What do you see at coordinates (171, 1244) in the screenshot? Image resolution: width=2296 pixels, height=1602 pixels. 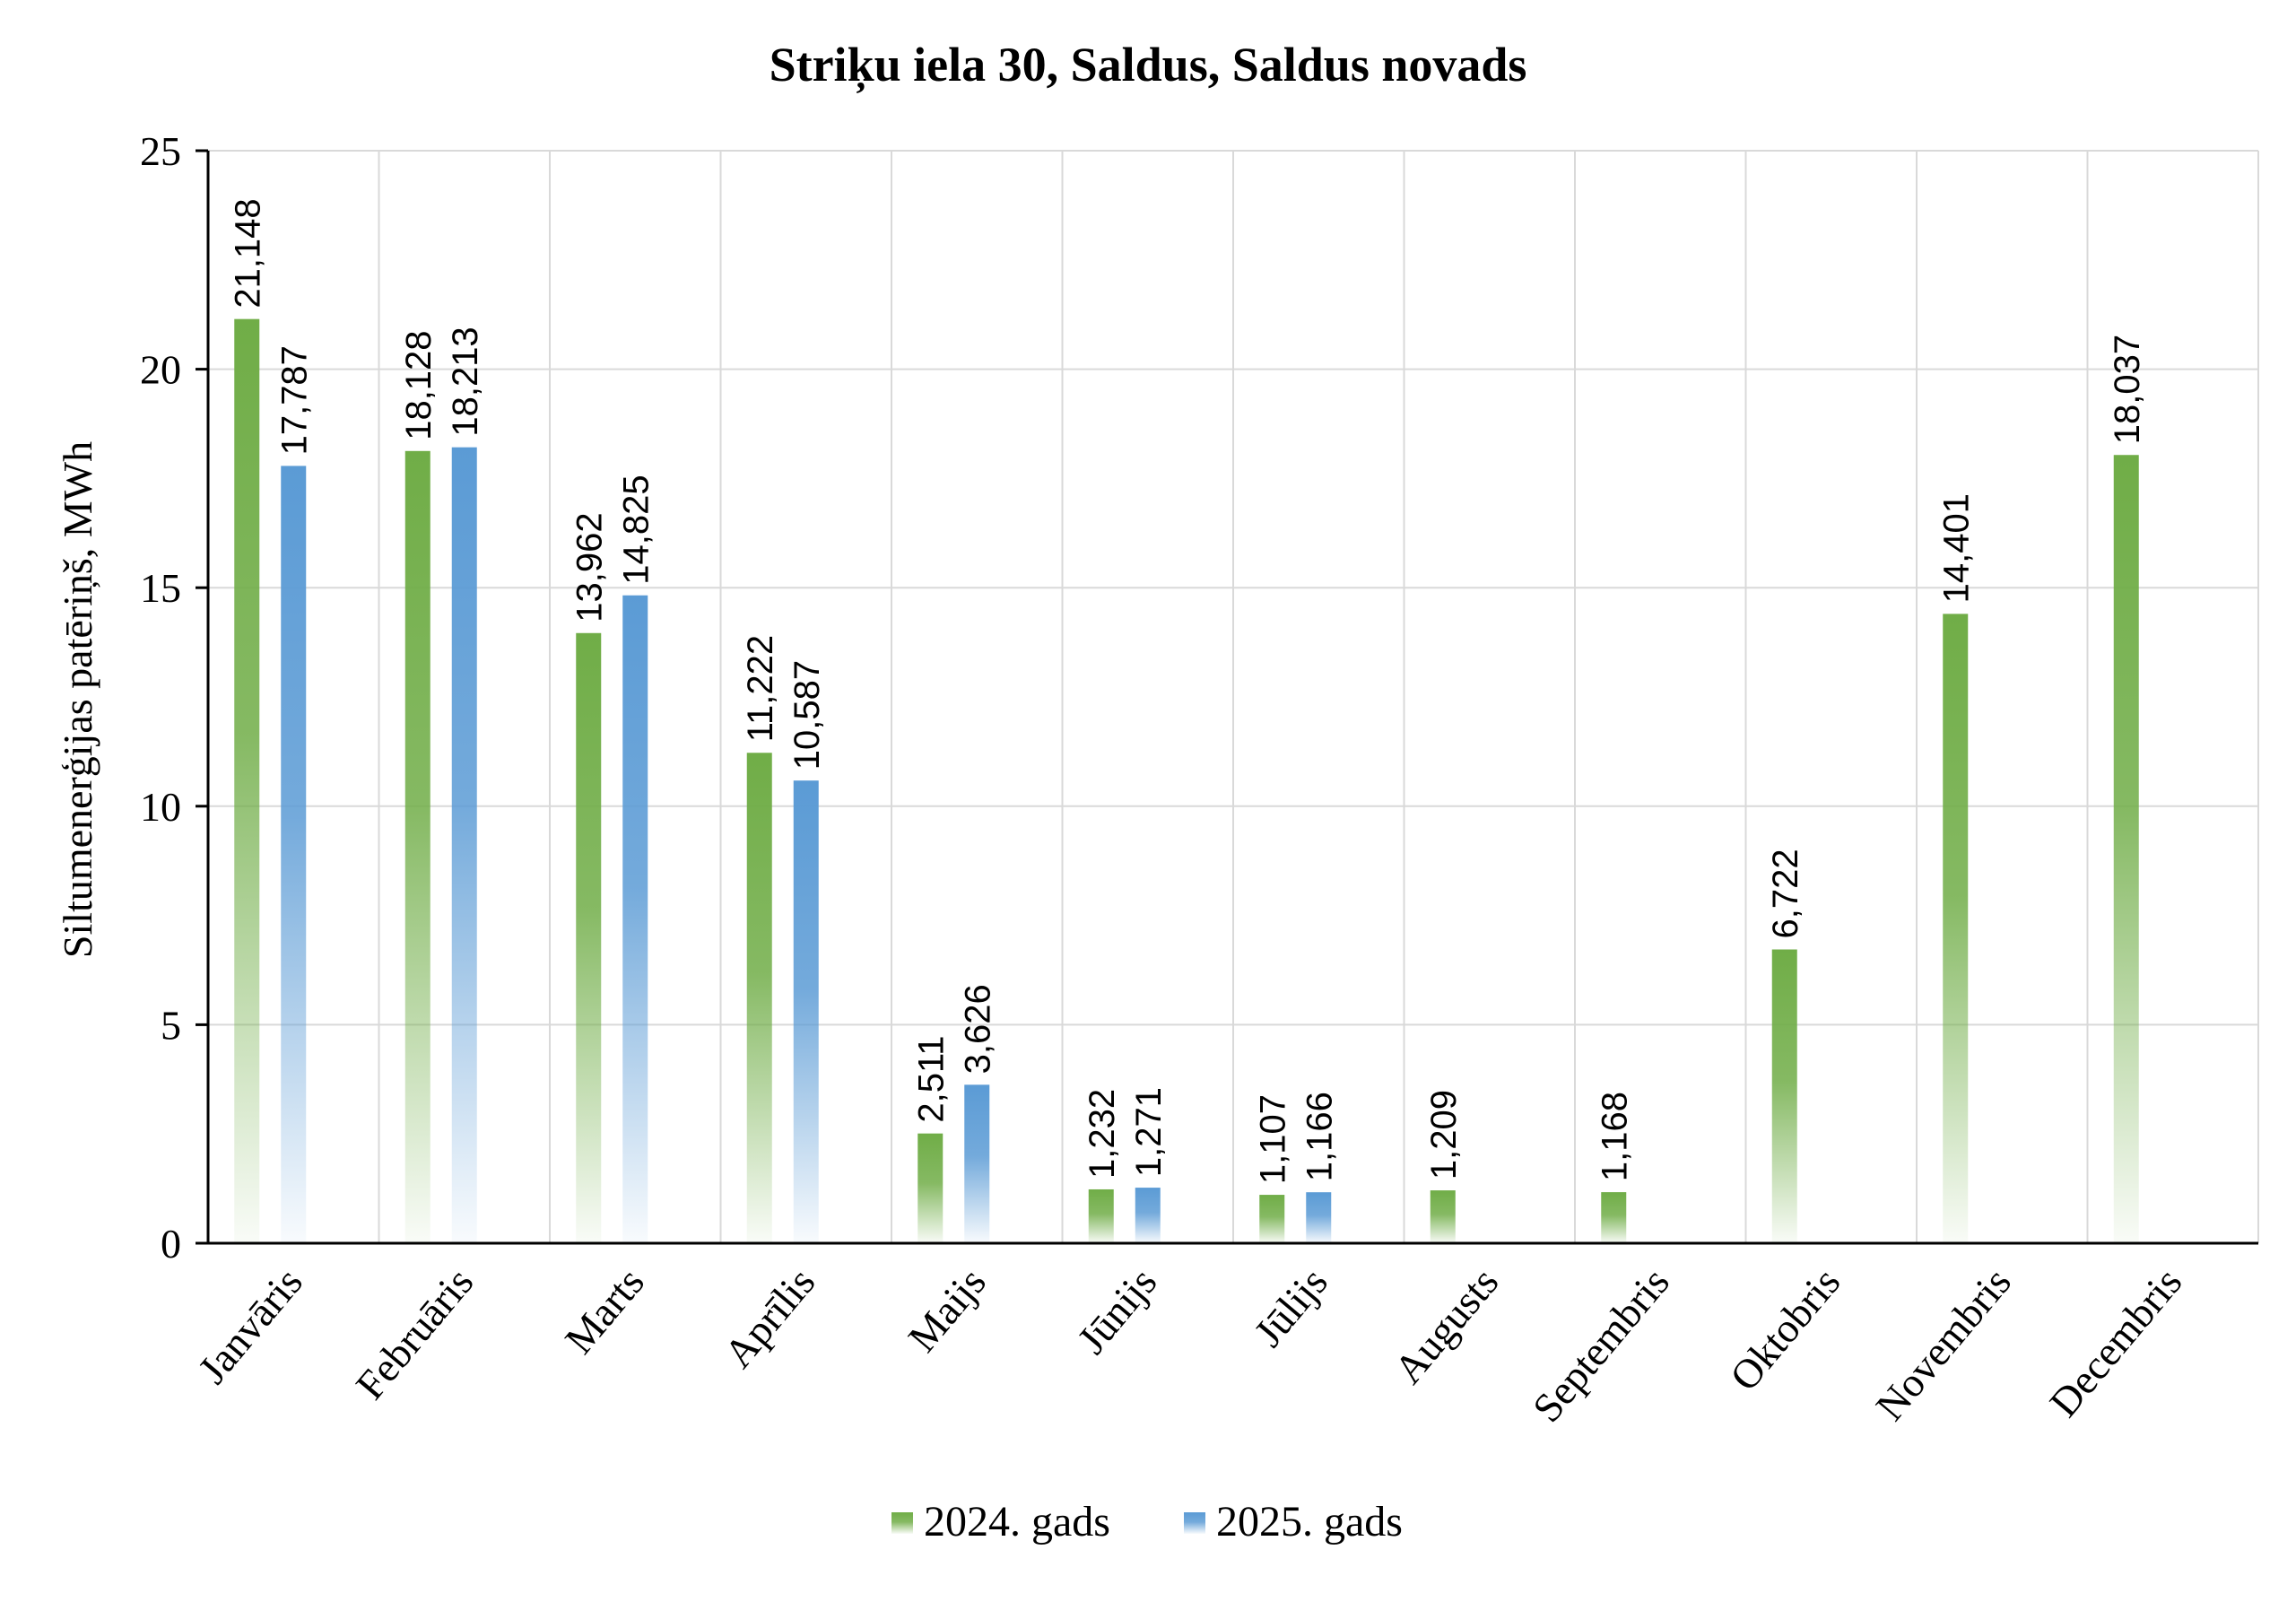 I see `y-tick-label: 0` at bounding box center [171, 1244].